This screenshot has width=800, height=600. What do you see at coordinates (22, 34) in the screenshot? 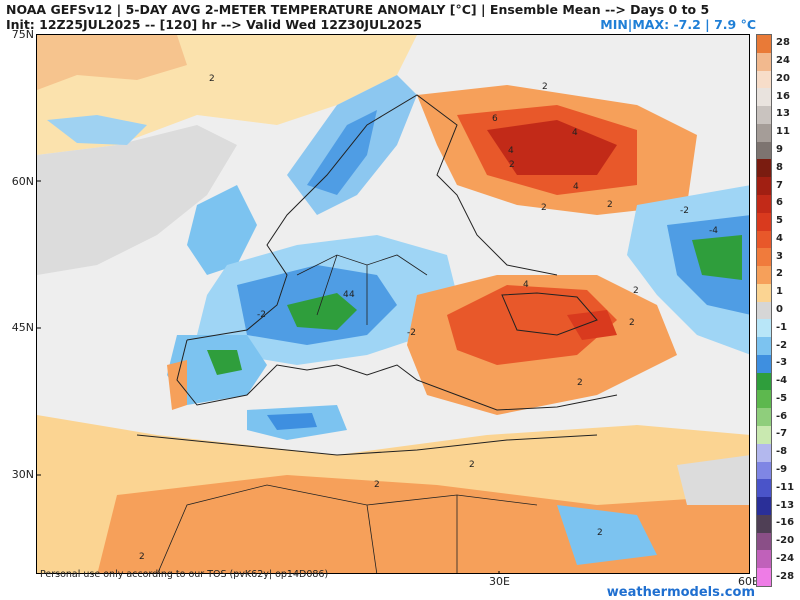
I see `lat-label-75n: 75N` at bounding box center [22, 34].